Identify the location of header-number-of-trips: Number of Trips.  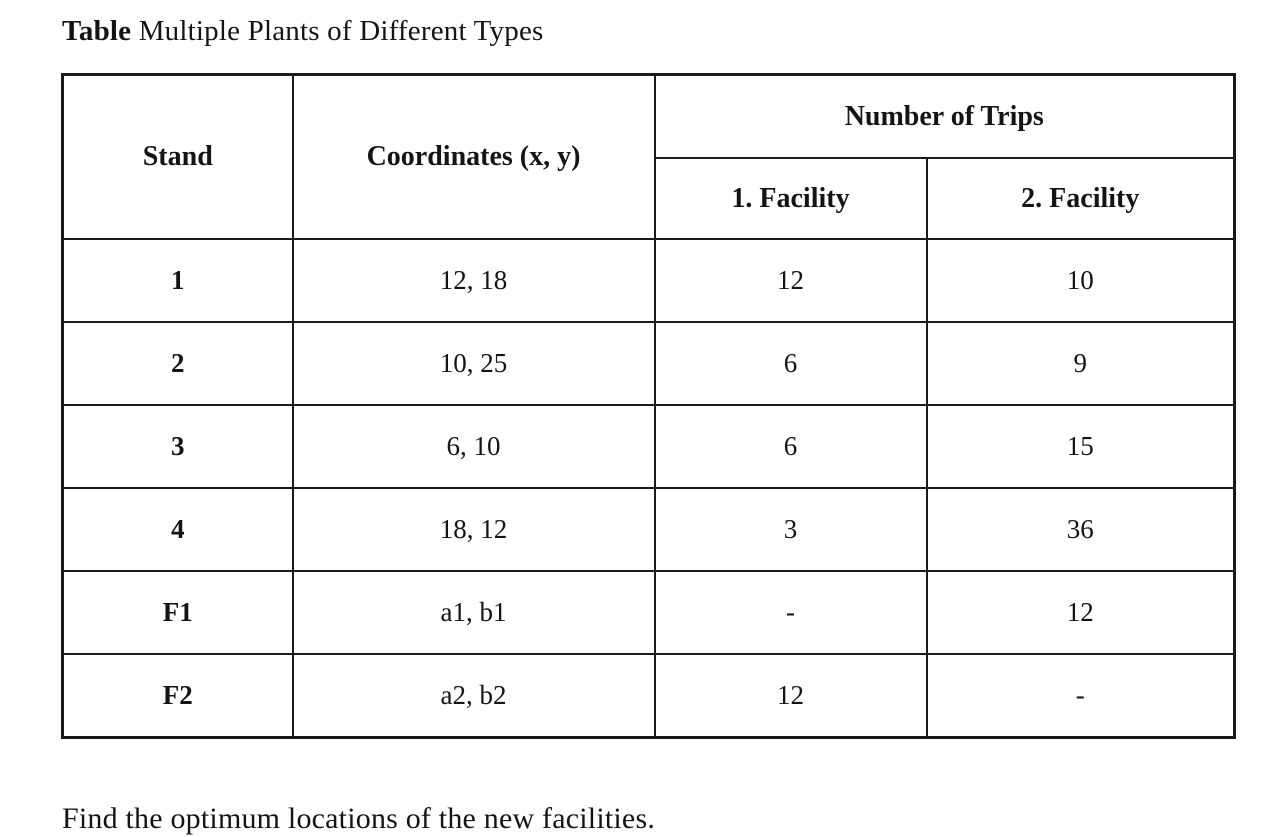
(944, 116).